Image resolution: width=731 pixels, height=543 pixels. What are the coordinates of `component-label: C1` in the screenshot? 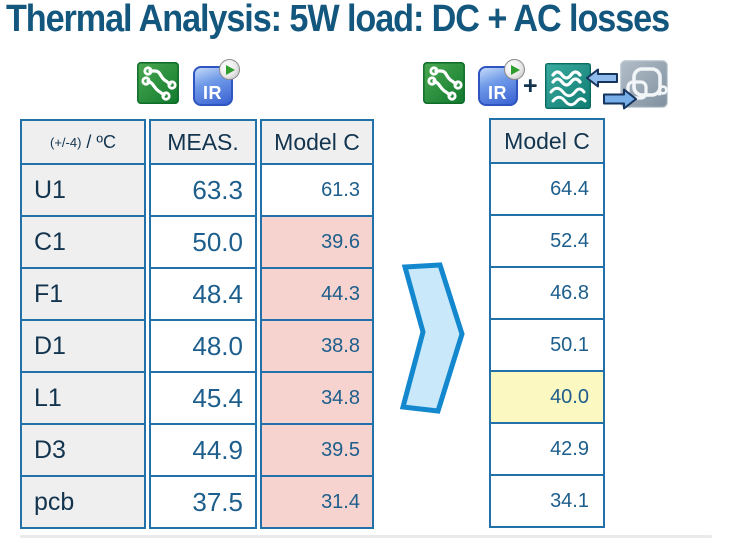 It's located at (83, 242).